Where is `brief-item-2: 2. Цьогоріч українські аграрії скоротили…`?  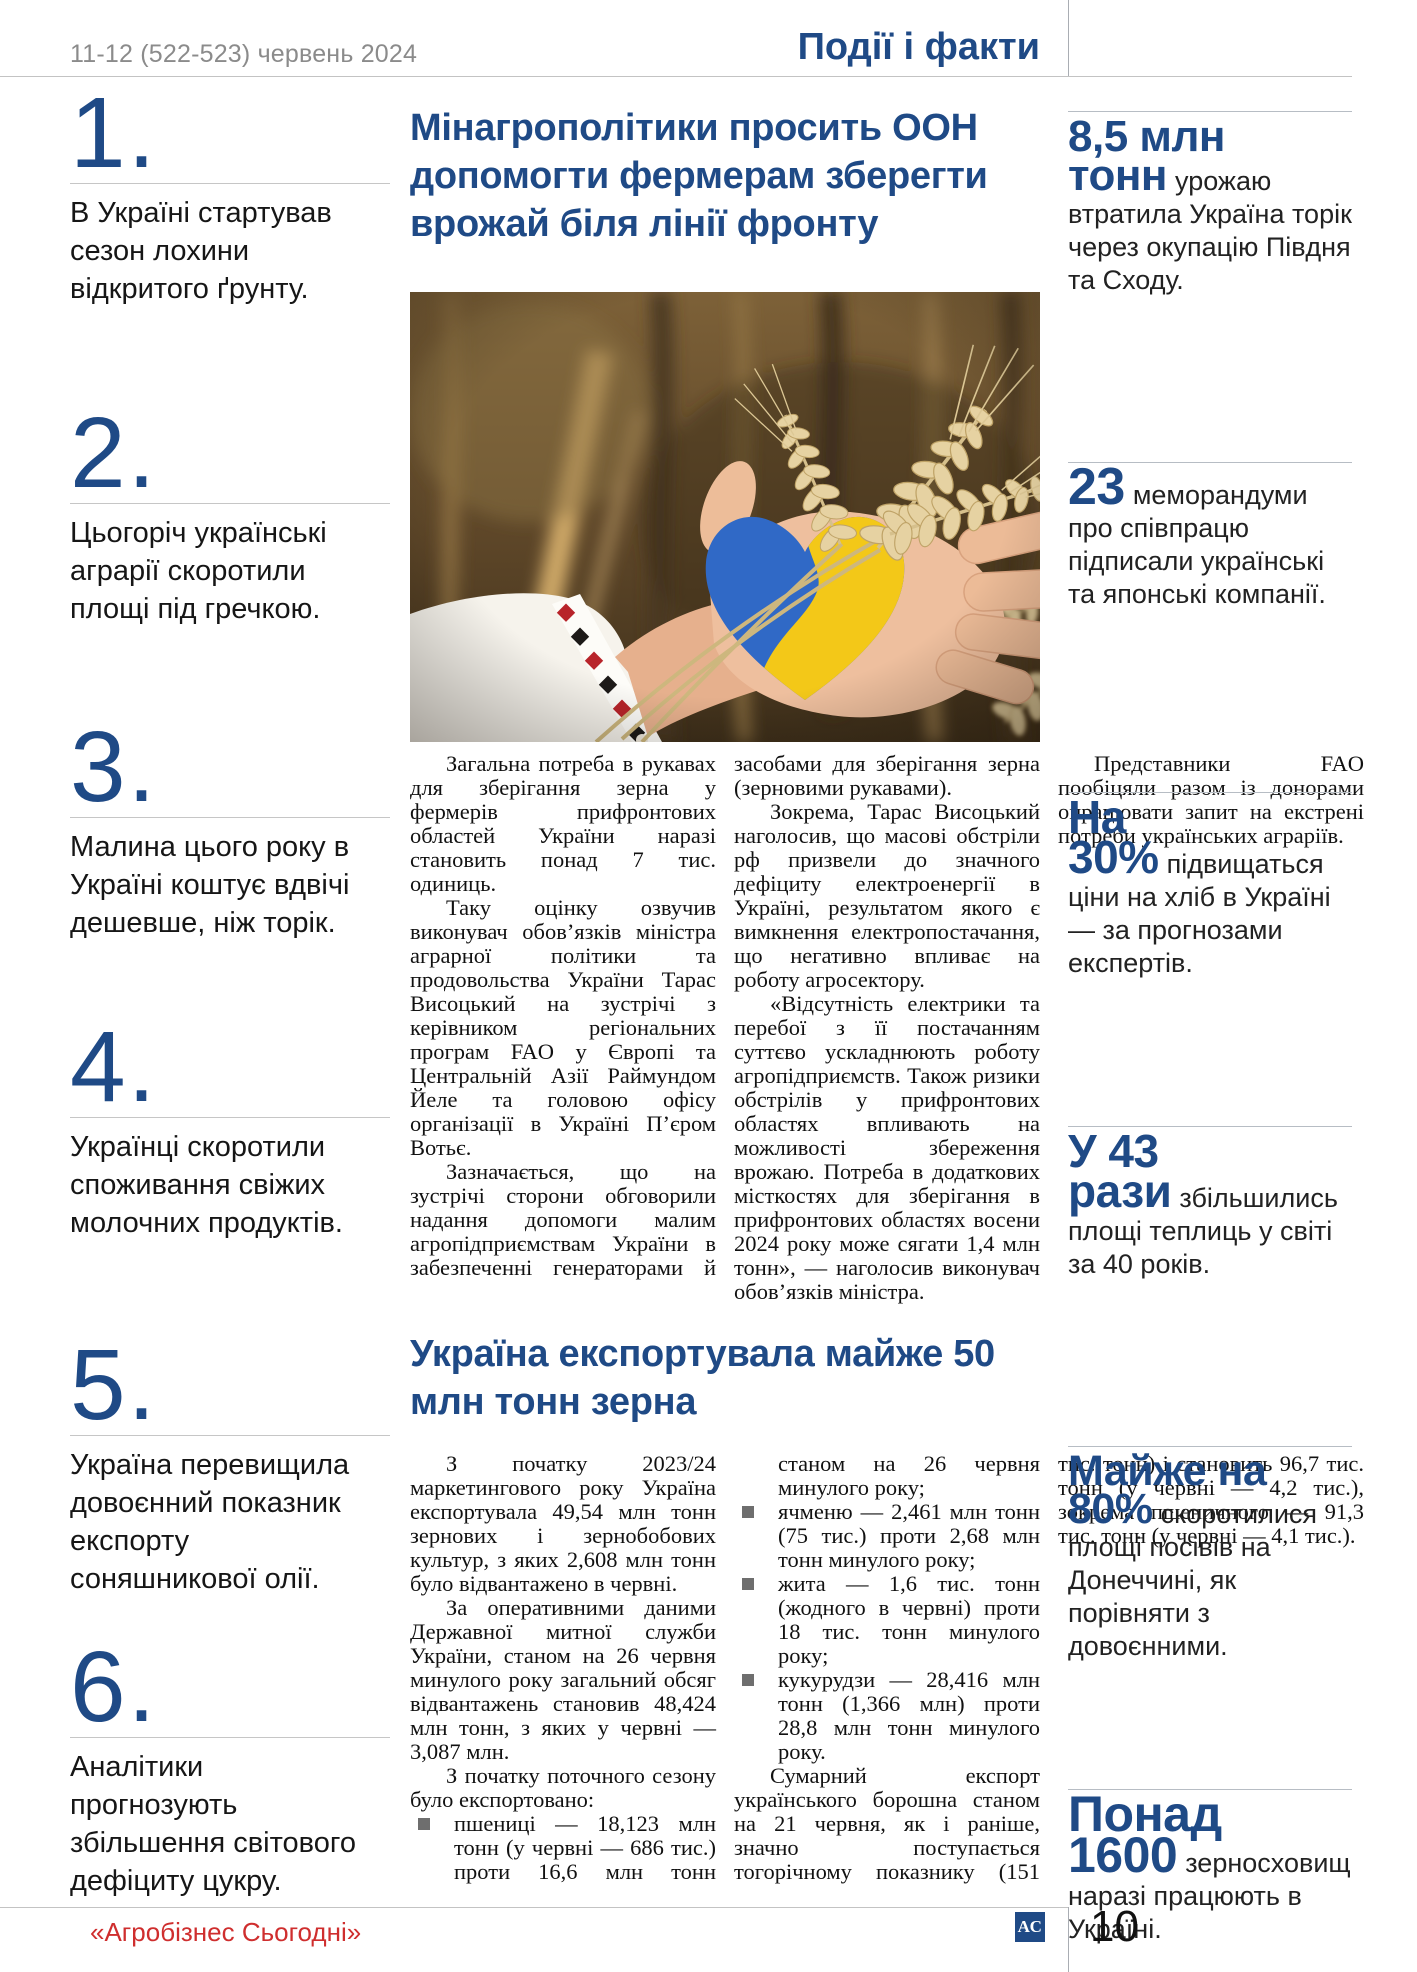
brief-item-2: 2. Цьогоріч українські аграрії скоротили… is located at coordinates (230, 515).